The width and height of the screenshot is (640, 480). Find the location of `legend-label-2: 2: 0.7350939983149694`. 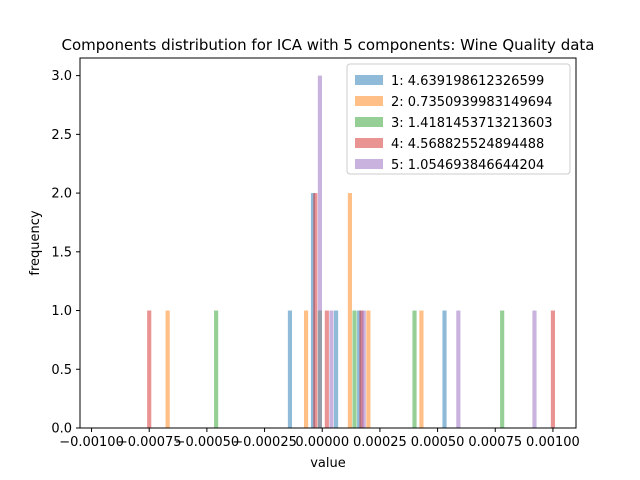

legend-label-2: 2: 0.7350939983149694 is located at coordinates (472, 102).